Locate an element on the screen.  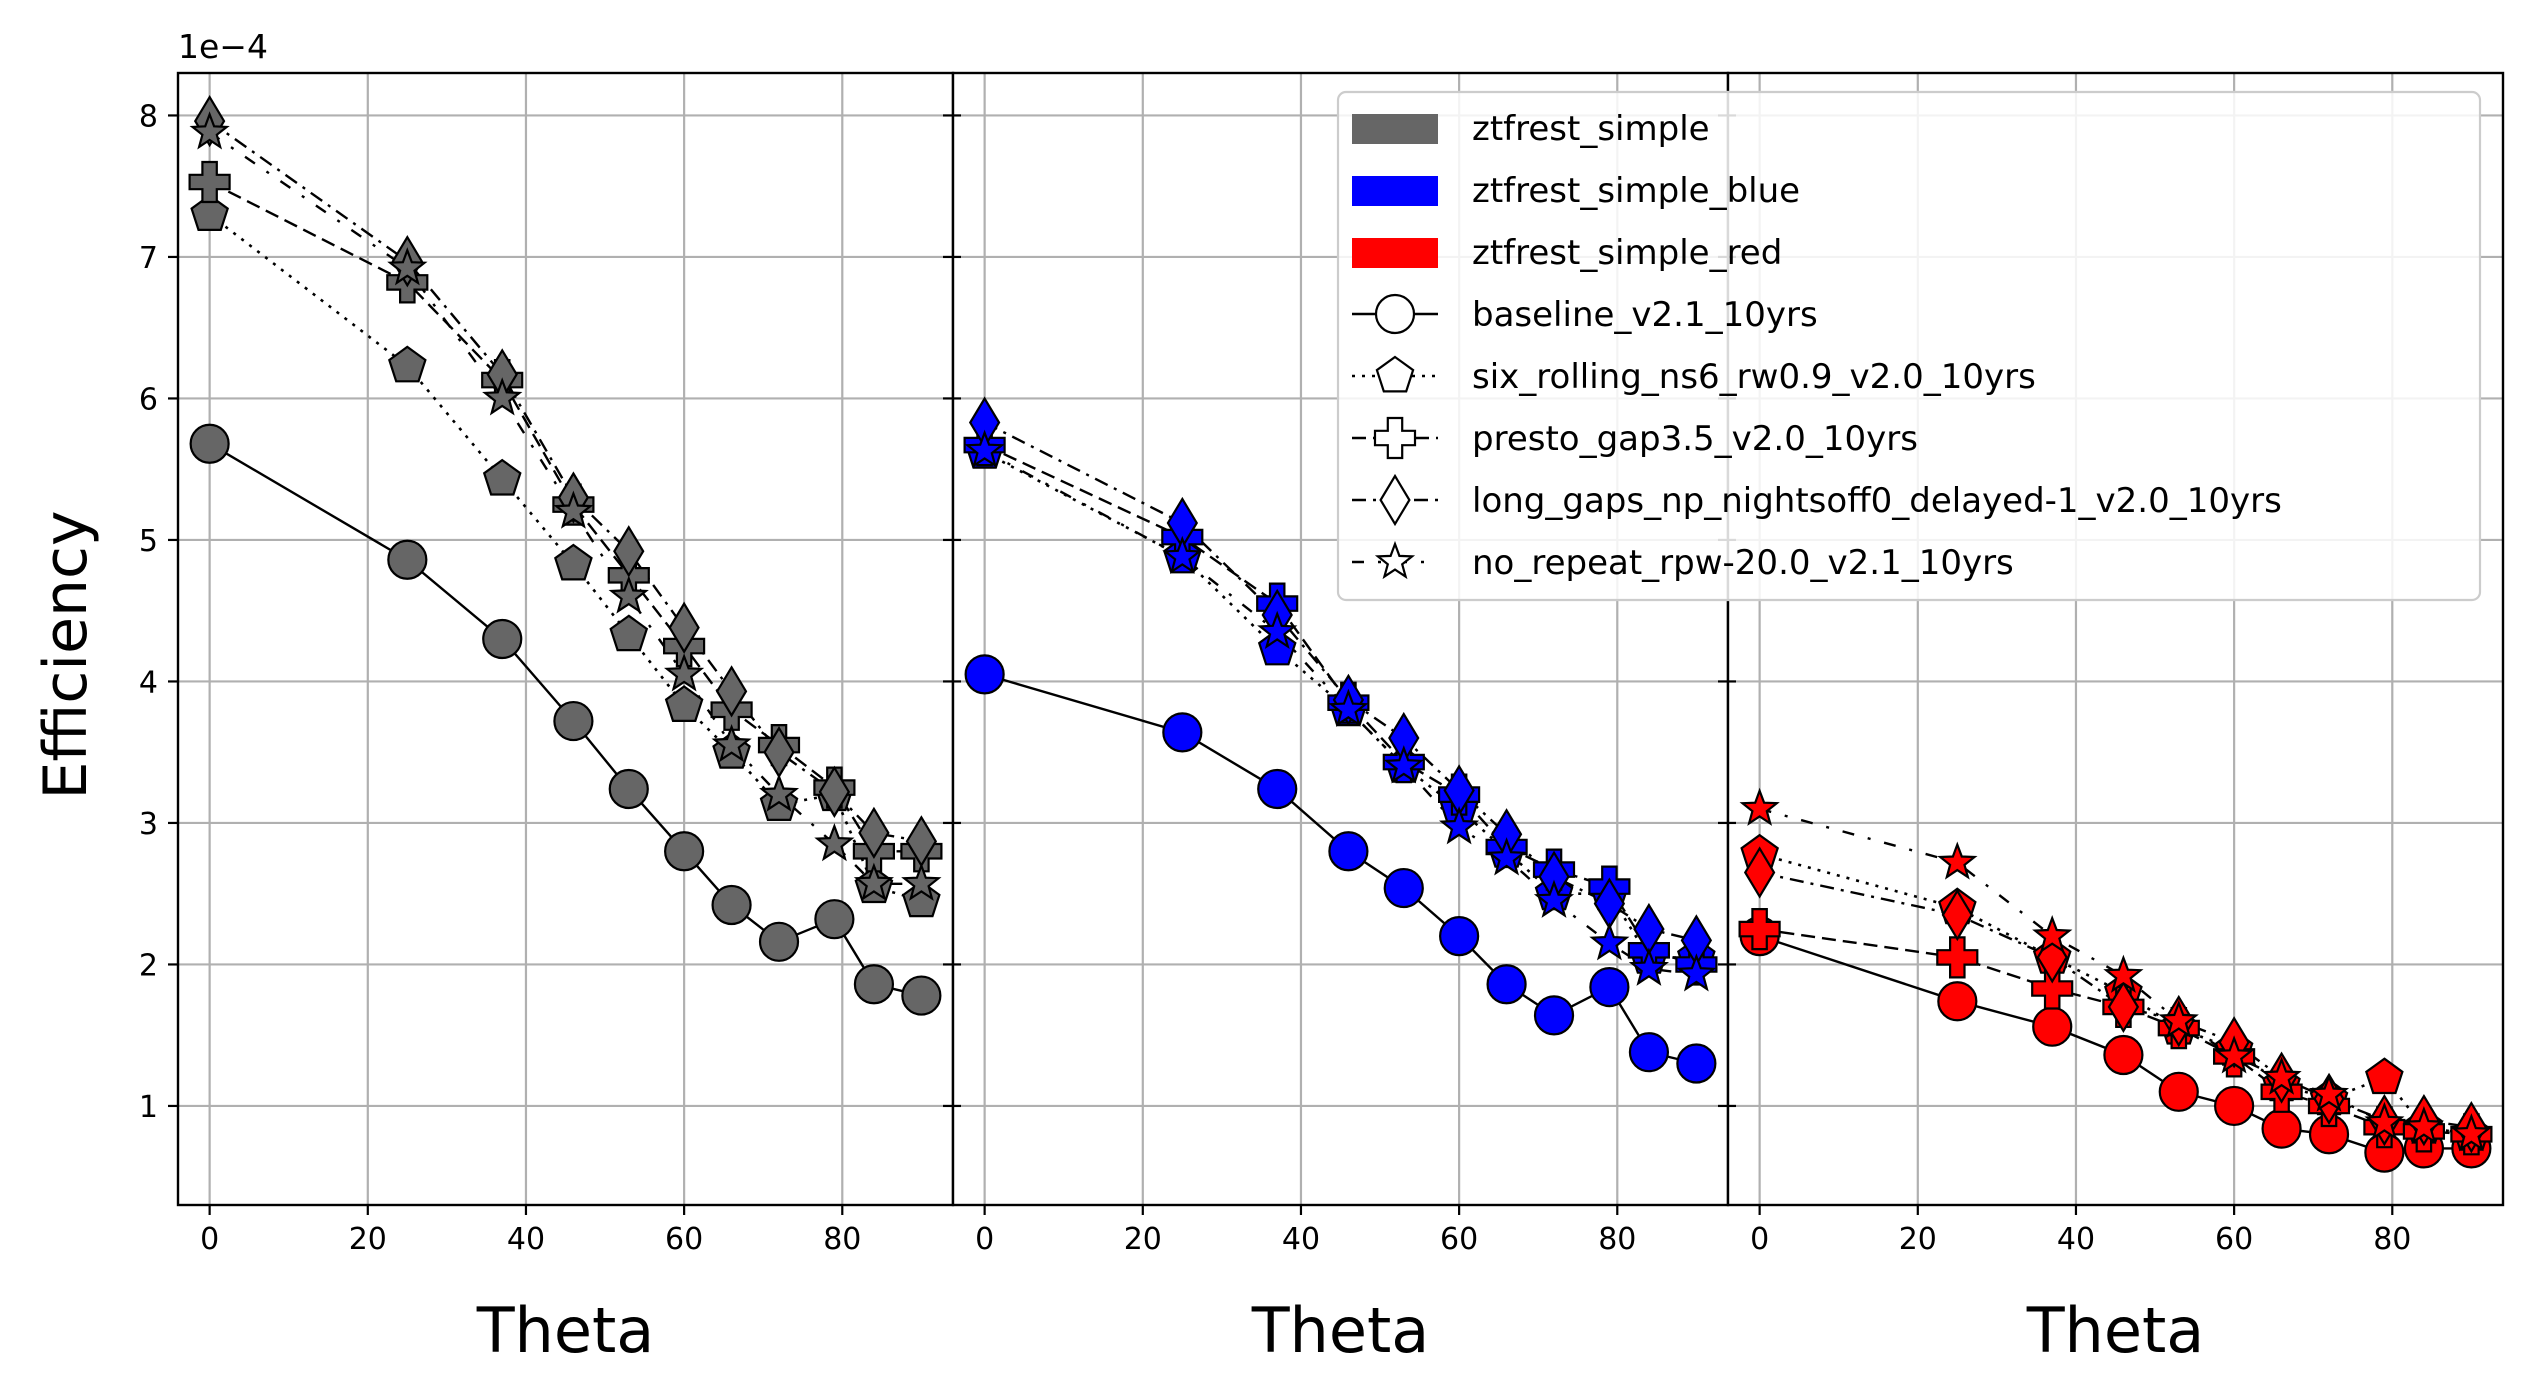
y-tick-label: 5 is located at coordinates (148, 541).